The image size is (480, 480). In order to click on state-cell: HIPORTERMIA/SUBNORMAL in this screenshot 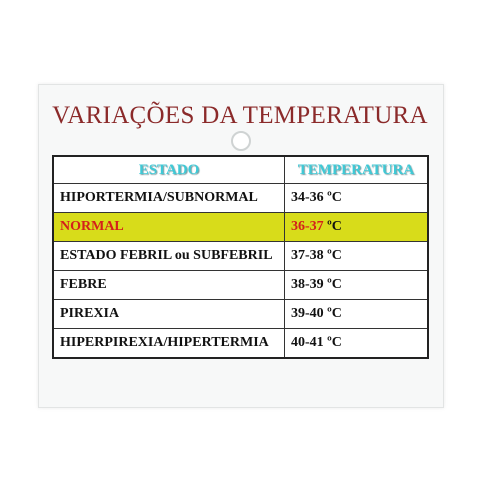, I will do `click(168, 198)`.